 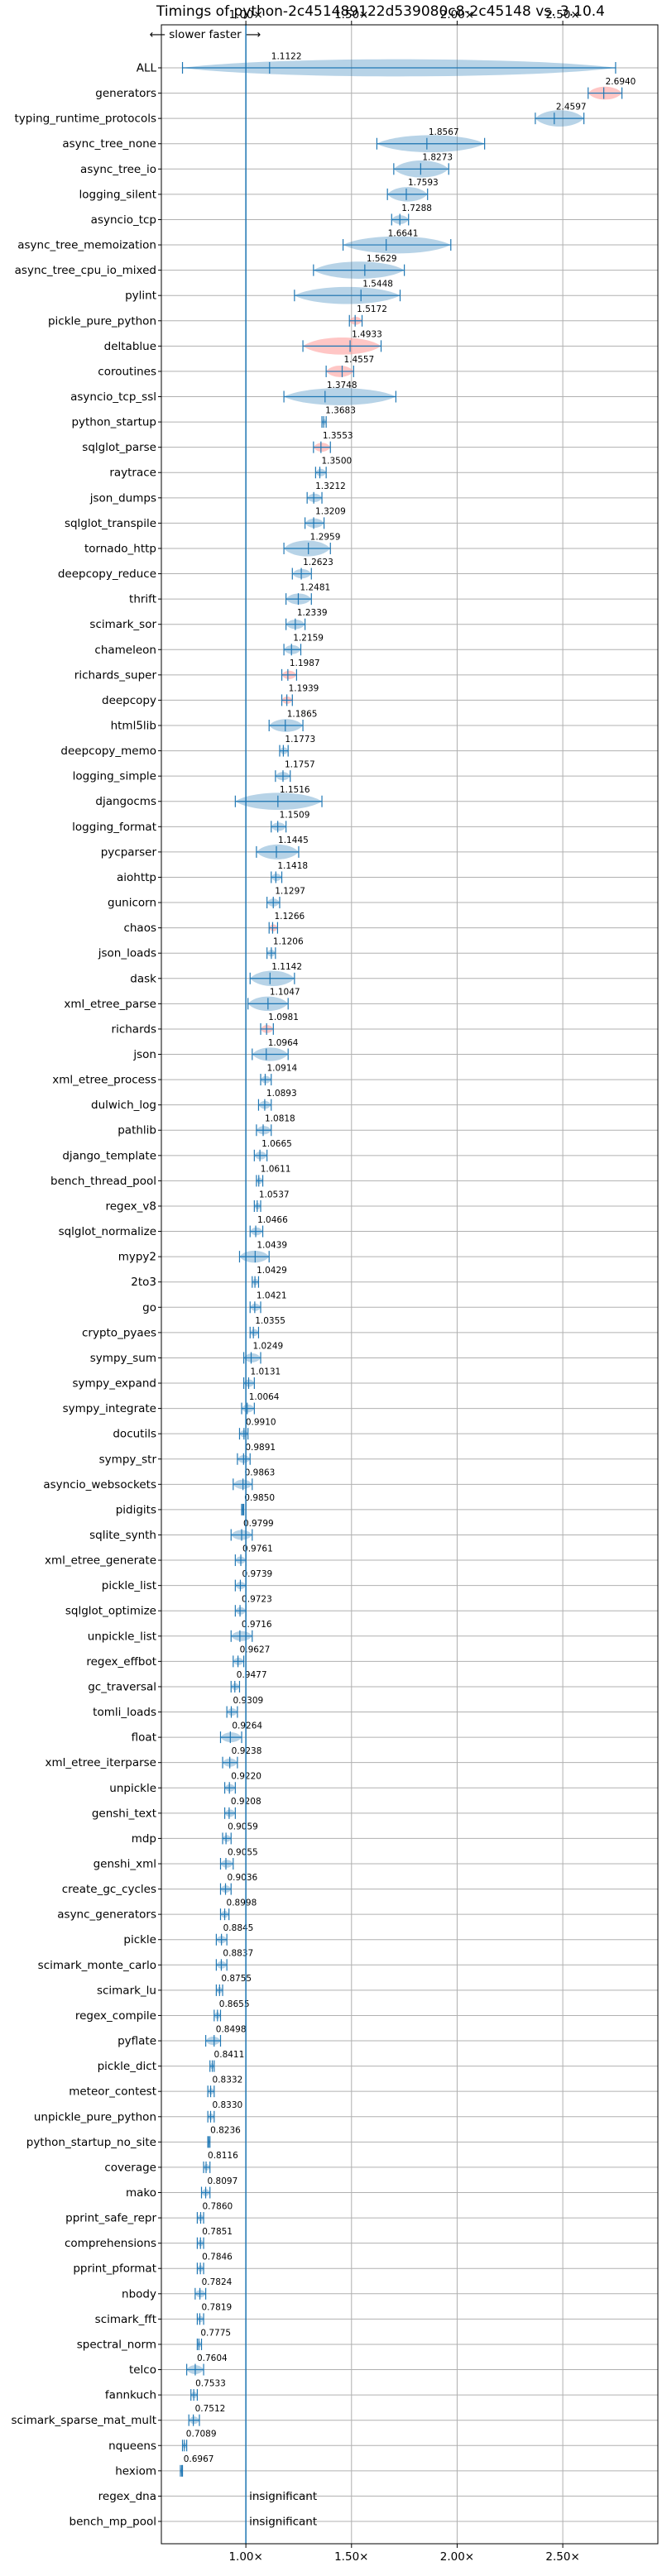 What do you see at coordinates (372, 309) in the screenshot?
I see `median-value-label: 1.5172` at bounding box center [372, 309].